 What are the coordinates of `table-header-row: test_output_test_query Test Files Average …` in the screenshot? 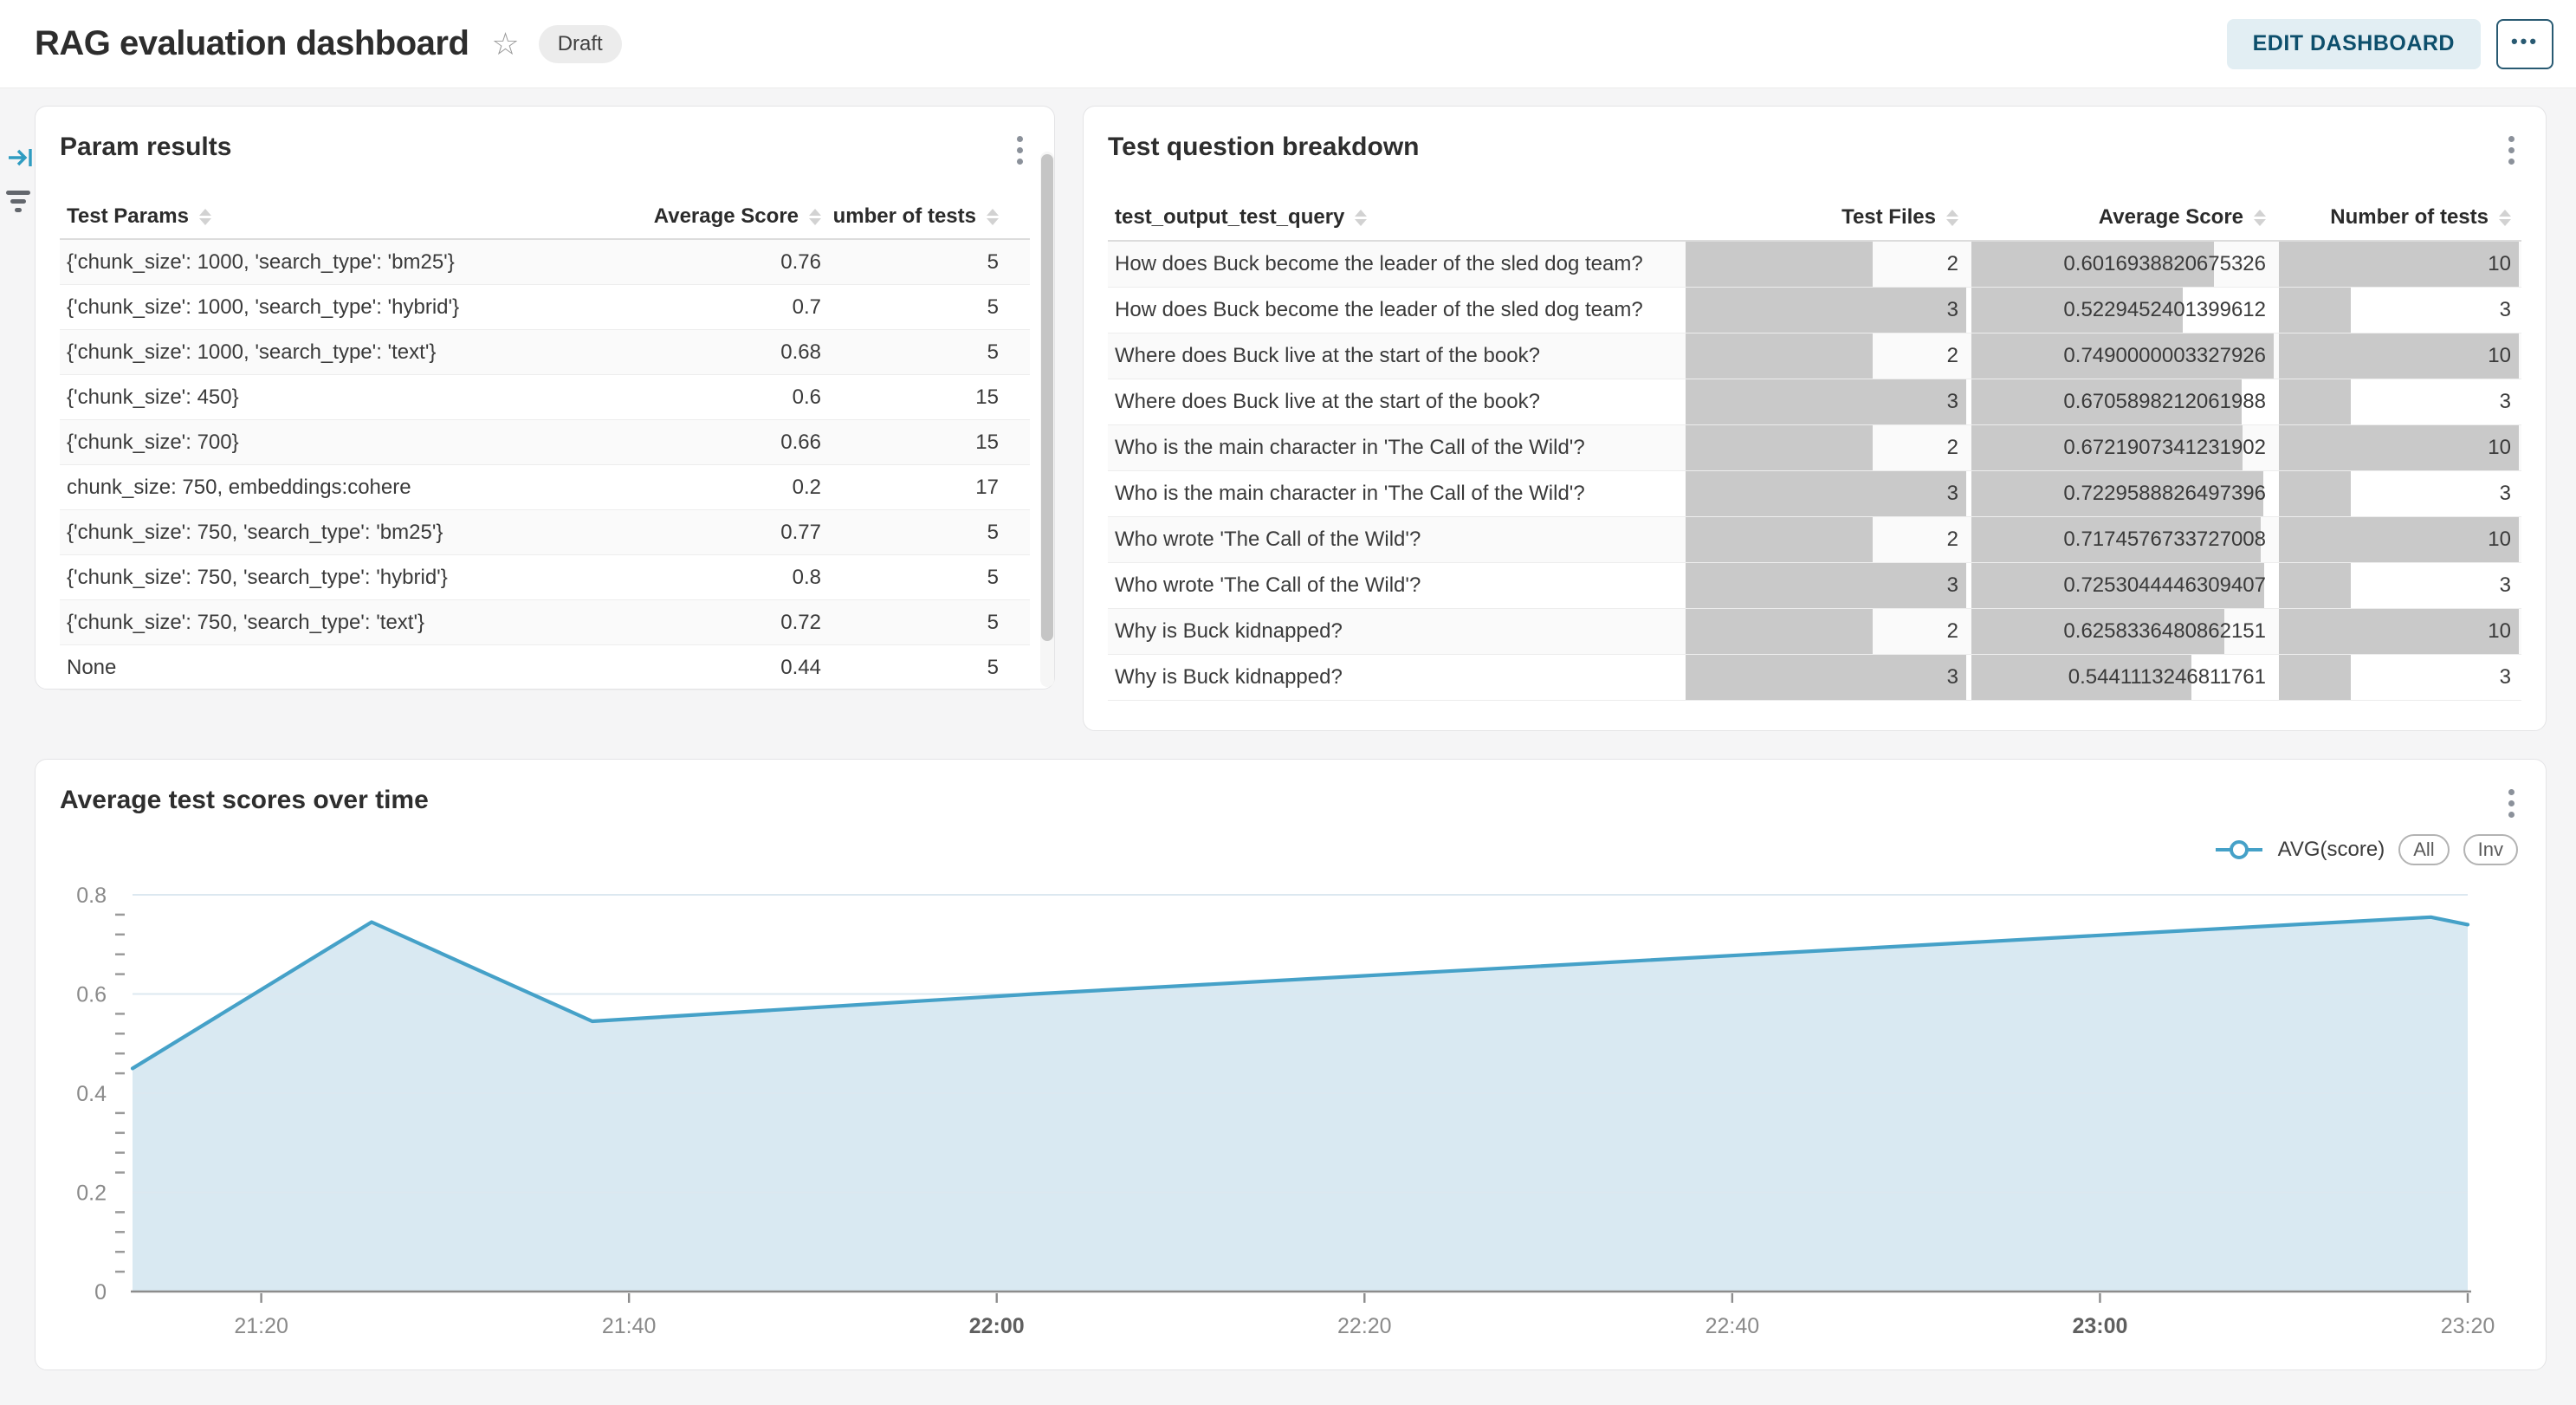 It's located at (1814, 218).